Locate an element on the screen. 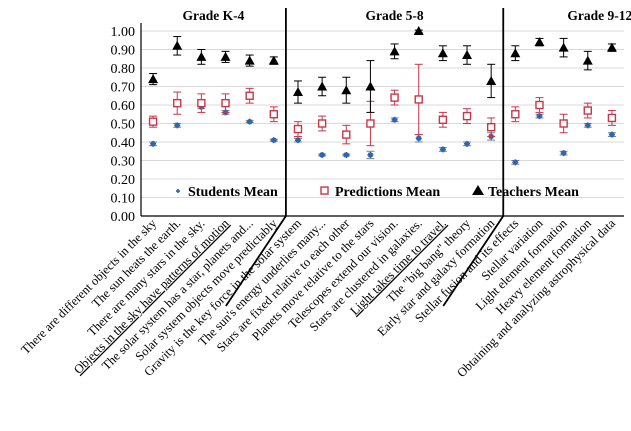  y-tick-label: 0.10 is located at coordinates (123, 199).